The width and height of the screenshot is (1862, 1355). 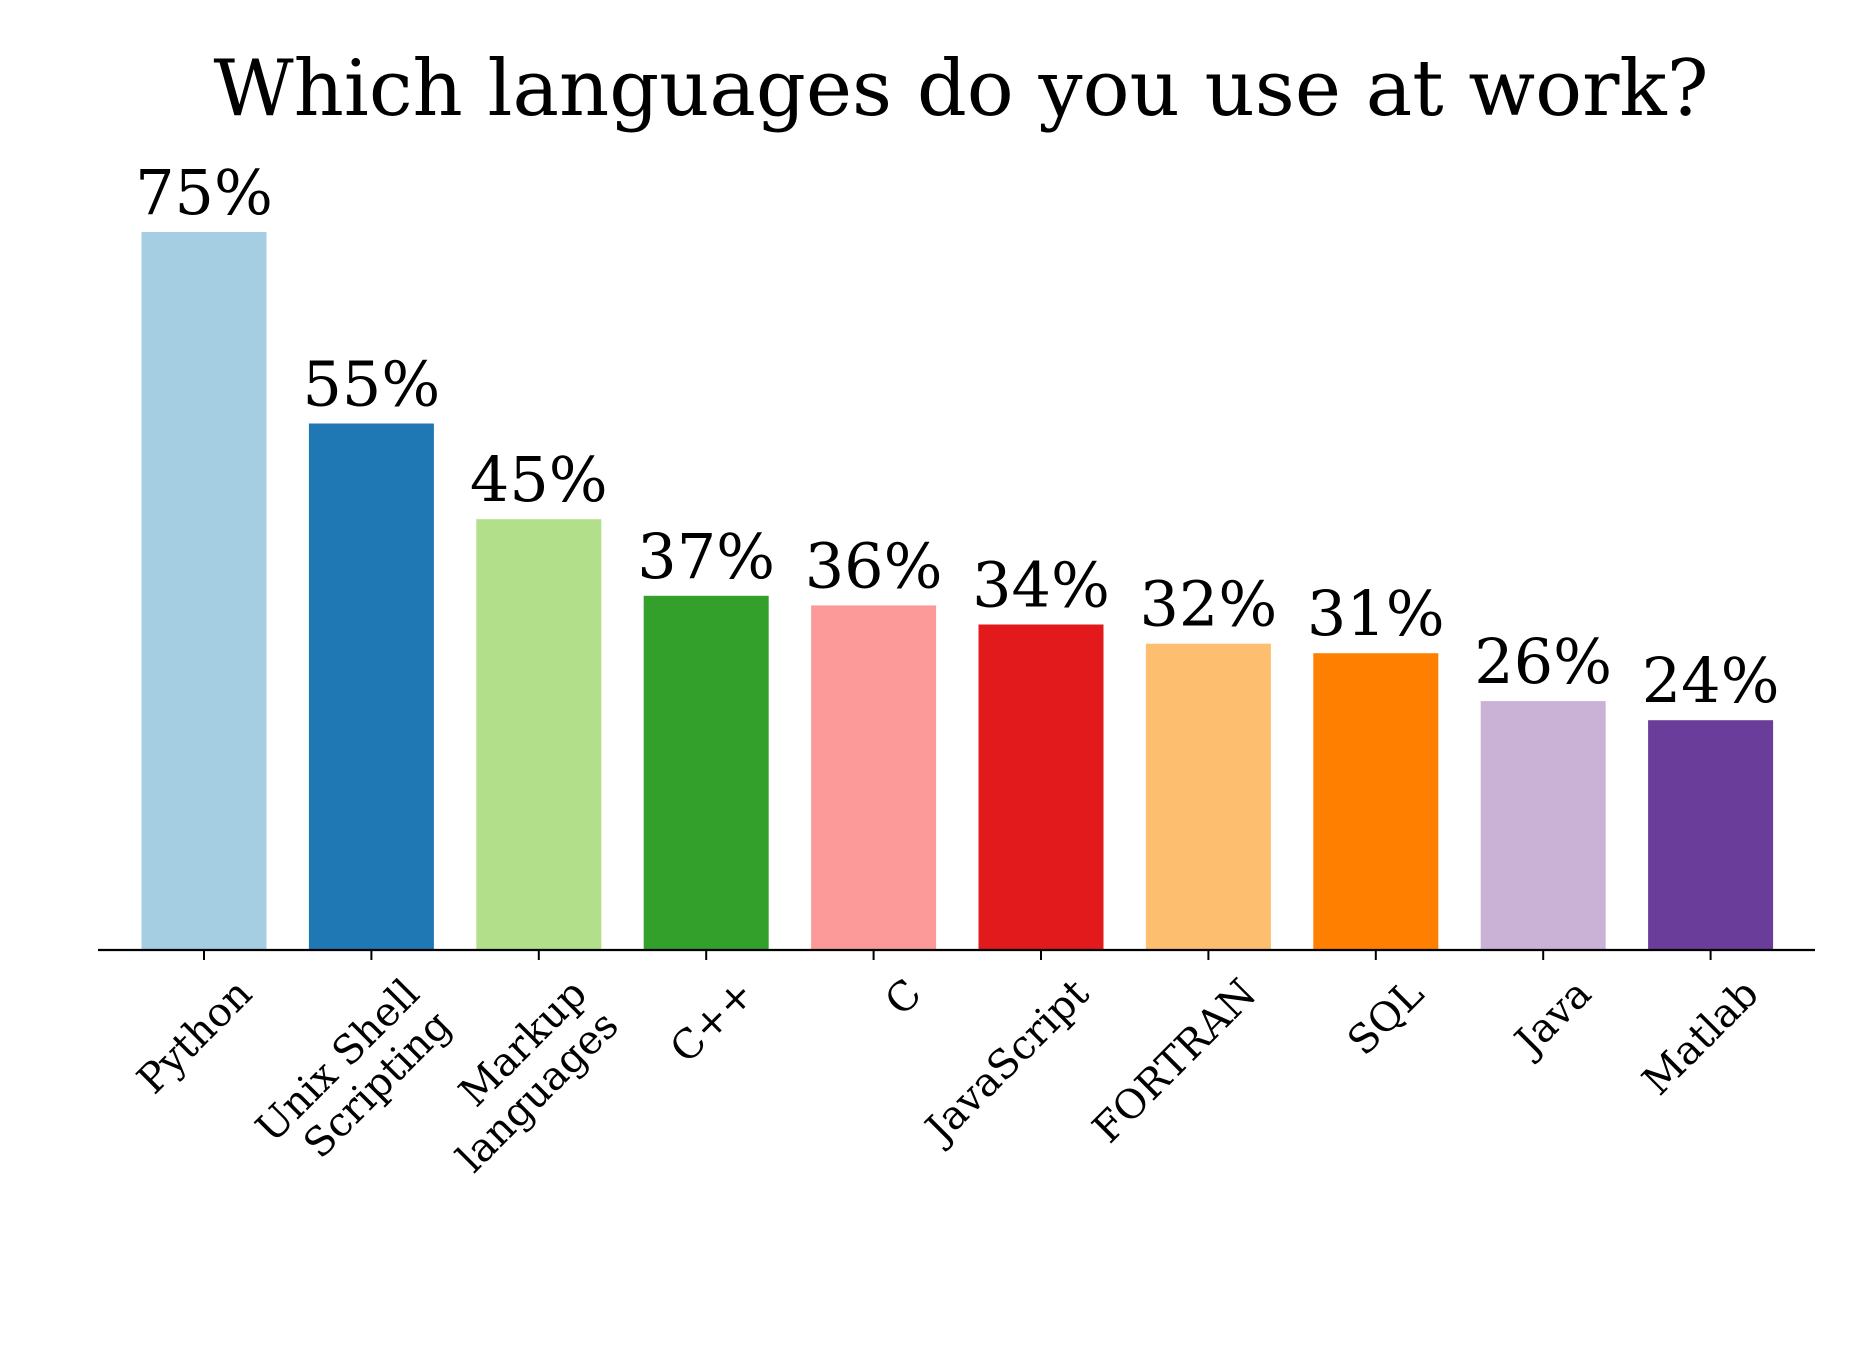 I want to click on x-tick-label: Java, so click(x=1552, y=1019).